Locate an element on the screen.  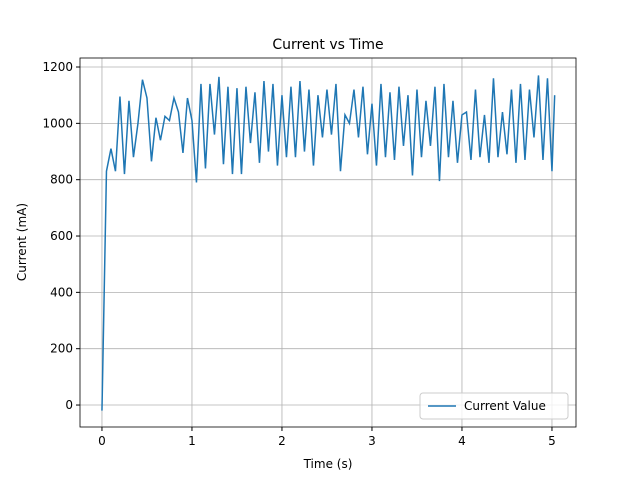
y-tick-label: 200 is located at coordinates (61, 349).